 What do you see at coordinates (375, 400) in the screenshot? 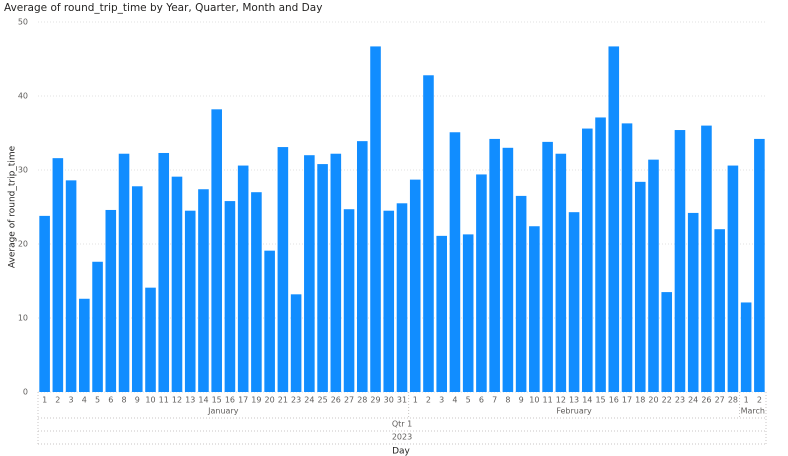
I see `x-tick-label: 29` at bounding box center [375, 400].